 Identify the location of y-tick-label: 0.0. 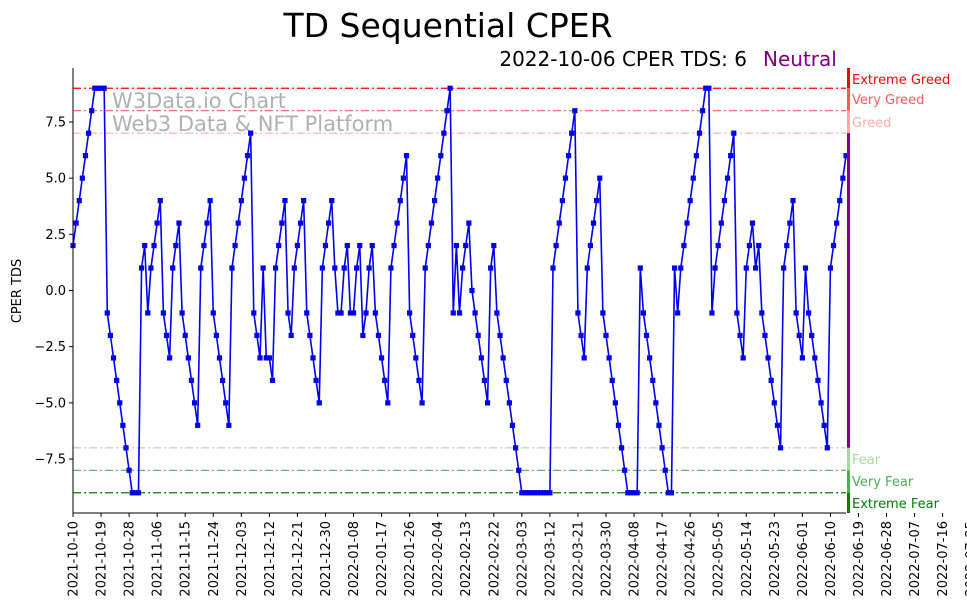
(55, 291).